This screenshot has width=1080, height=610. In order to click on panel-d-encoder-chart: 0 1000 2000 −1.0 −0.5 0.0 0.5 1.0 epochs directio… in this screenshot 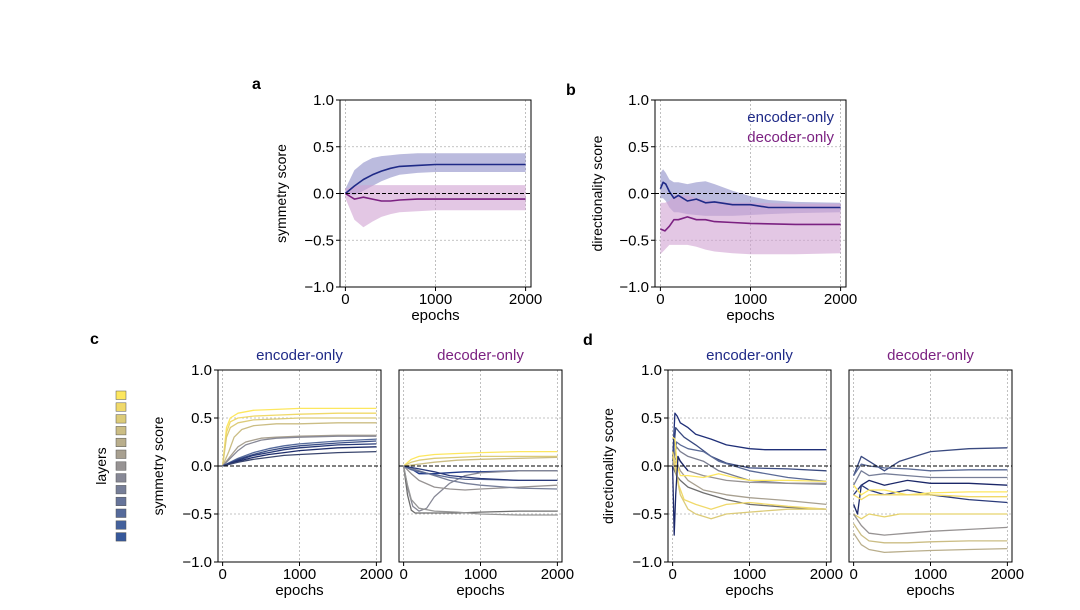, I will do `click(721, 473)`.